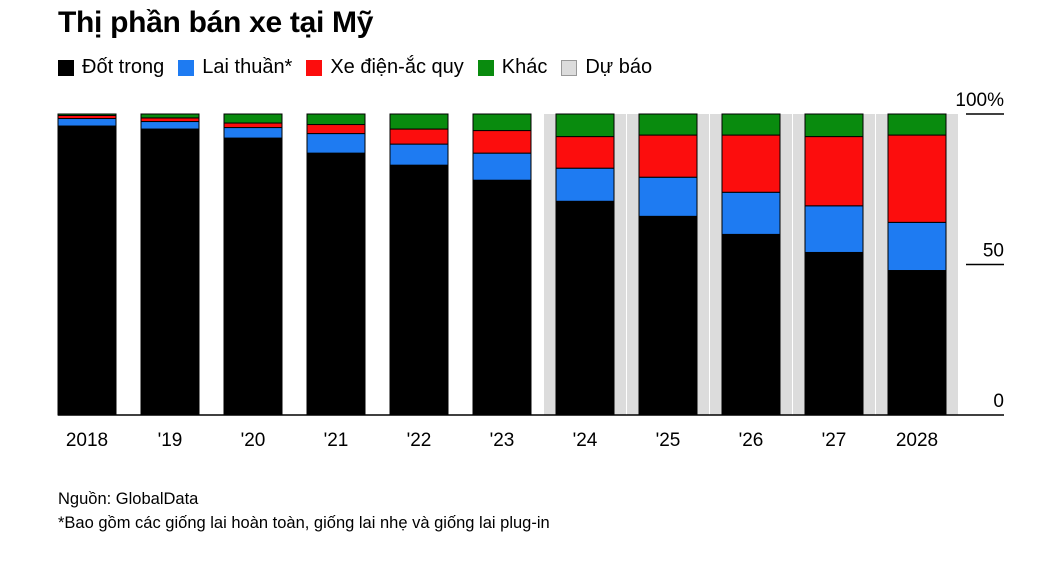 Image resolution: width=1057 pixels, height=561 pixels. Describe the element at coordinates (123, 67) in the screenshot. I see `legend-label-ice: Đốt trong` at that location.